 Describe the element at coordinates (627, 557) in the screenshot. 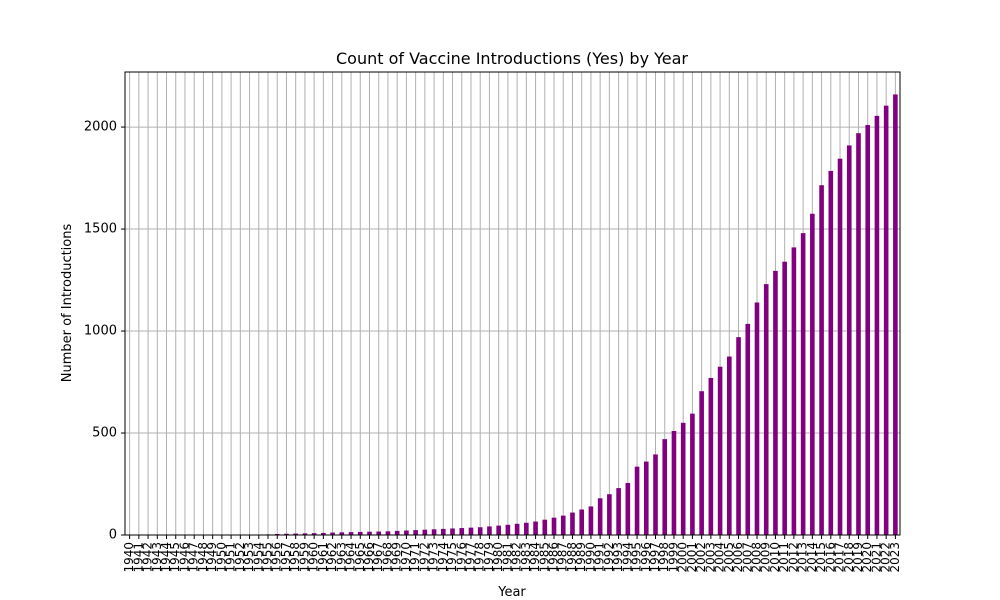

I see `x-tick-label: 1994` at that location.